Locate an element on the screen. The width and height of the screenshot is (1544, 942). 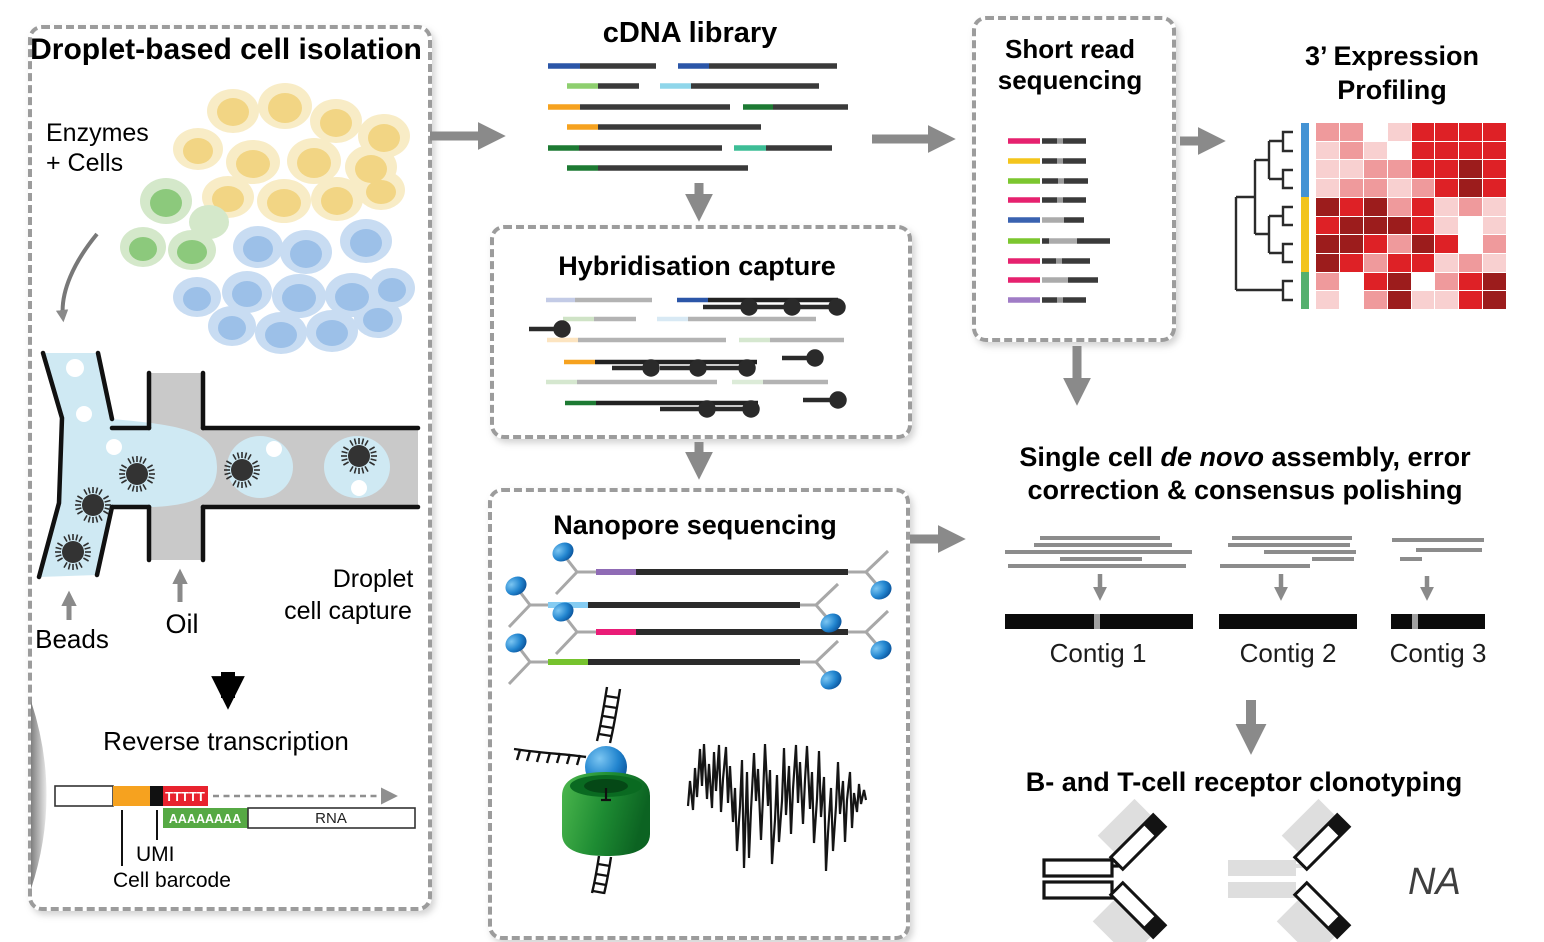
de-novo-italic: de novo is located at coordinates (1212, 457).